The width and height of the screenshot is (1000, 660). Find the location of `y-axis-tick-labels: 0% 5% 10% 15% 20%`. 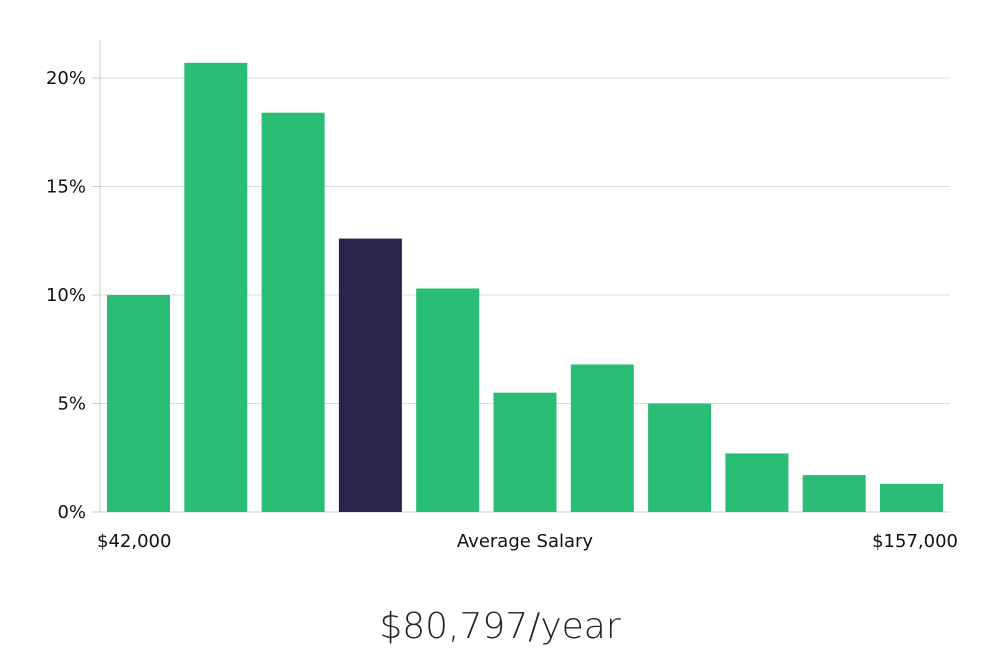

y-axis-tick-labels: 0% 5% 10% 15% 20% is located at coordinates (66, 295).